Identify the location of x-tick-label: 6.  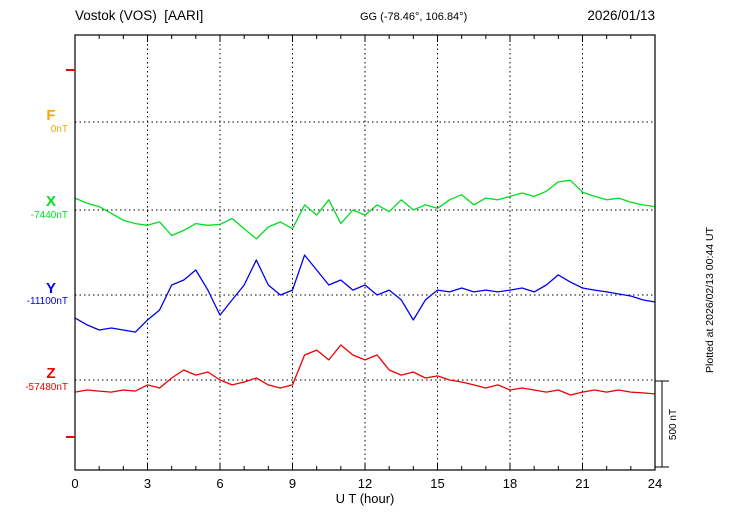
(219, 483).